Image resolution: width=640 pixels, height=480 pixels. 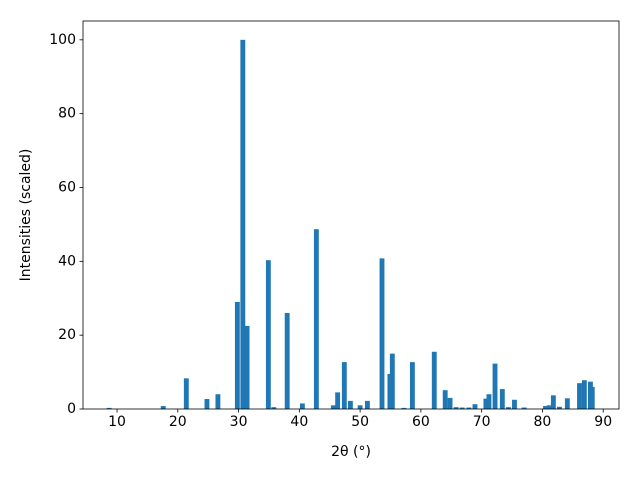 I want to click on y-axis-label: Intensities (scaled), so click(x=26, y=215).